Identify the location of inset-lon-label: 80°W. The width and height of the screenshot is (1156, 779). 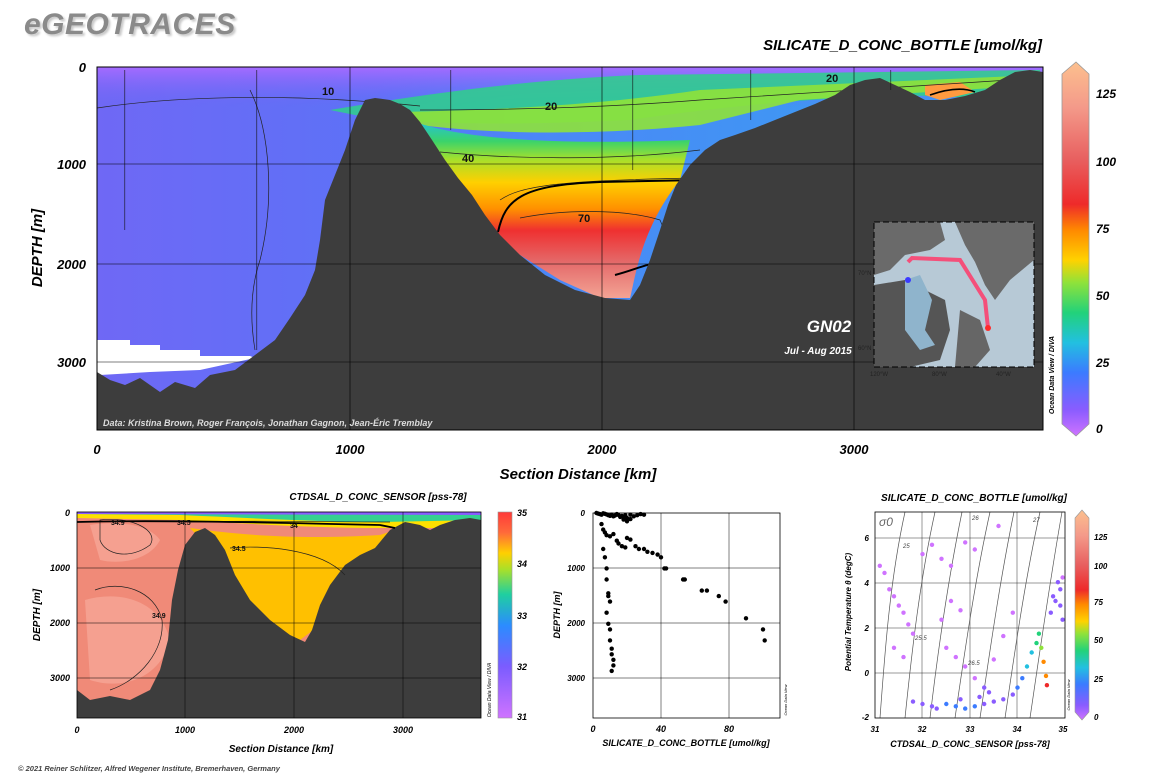
(939, 375).